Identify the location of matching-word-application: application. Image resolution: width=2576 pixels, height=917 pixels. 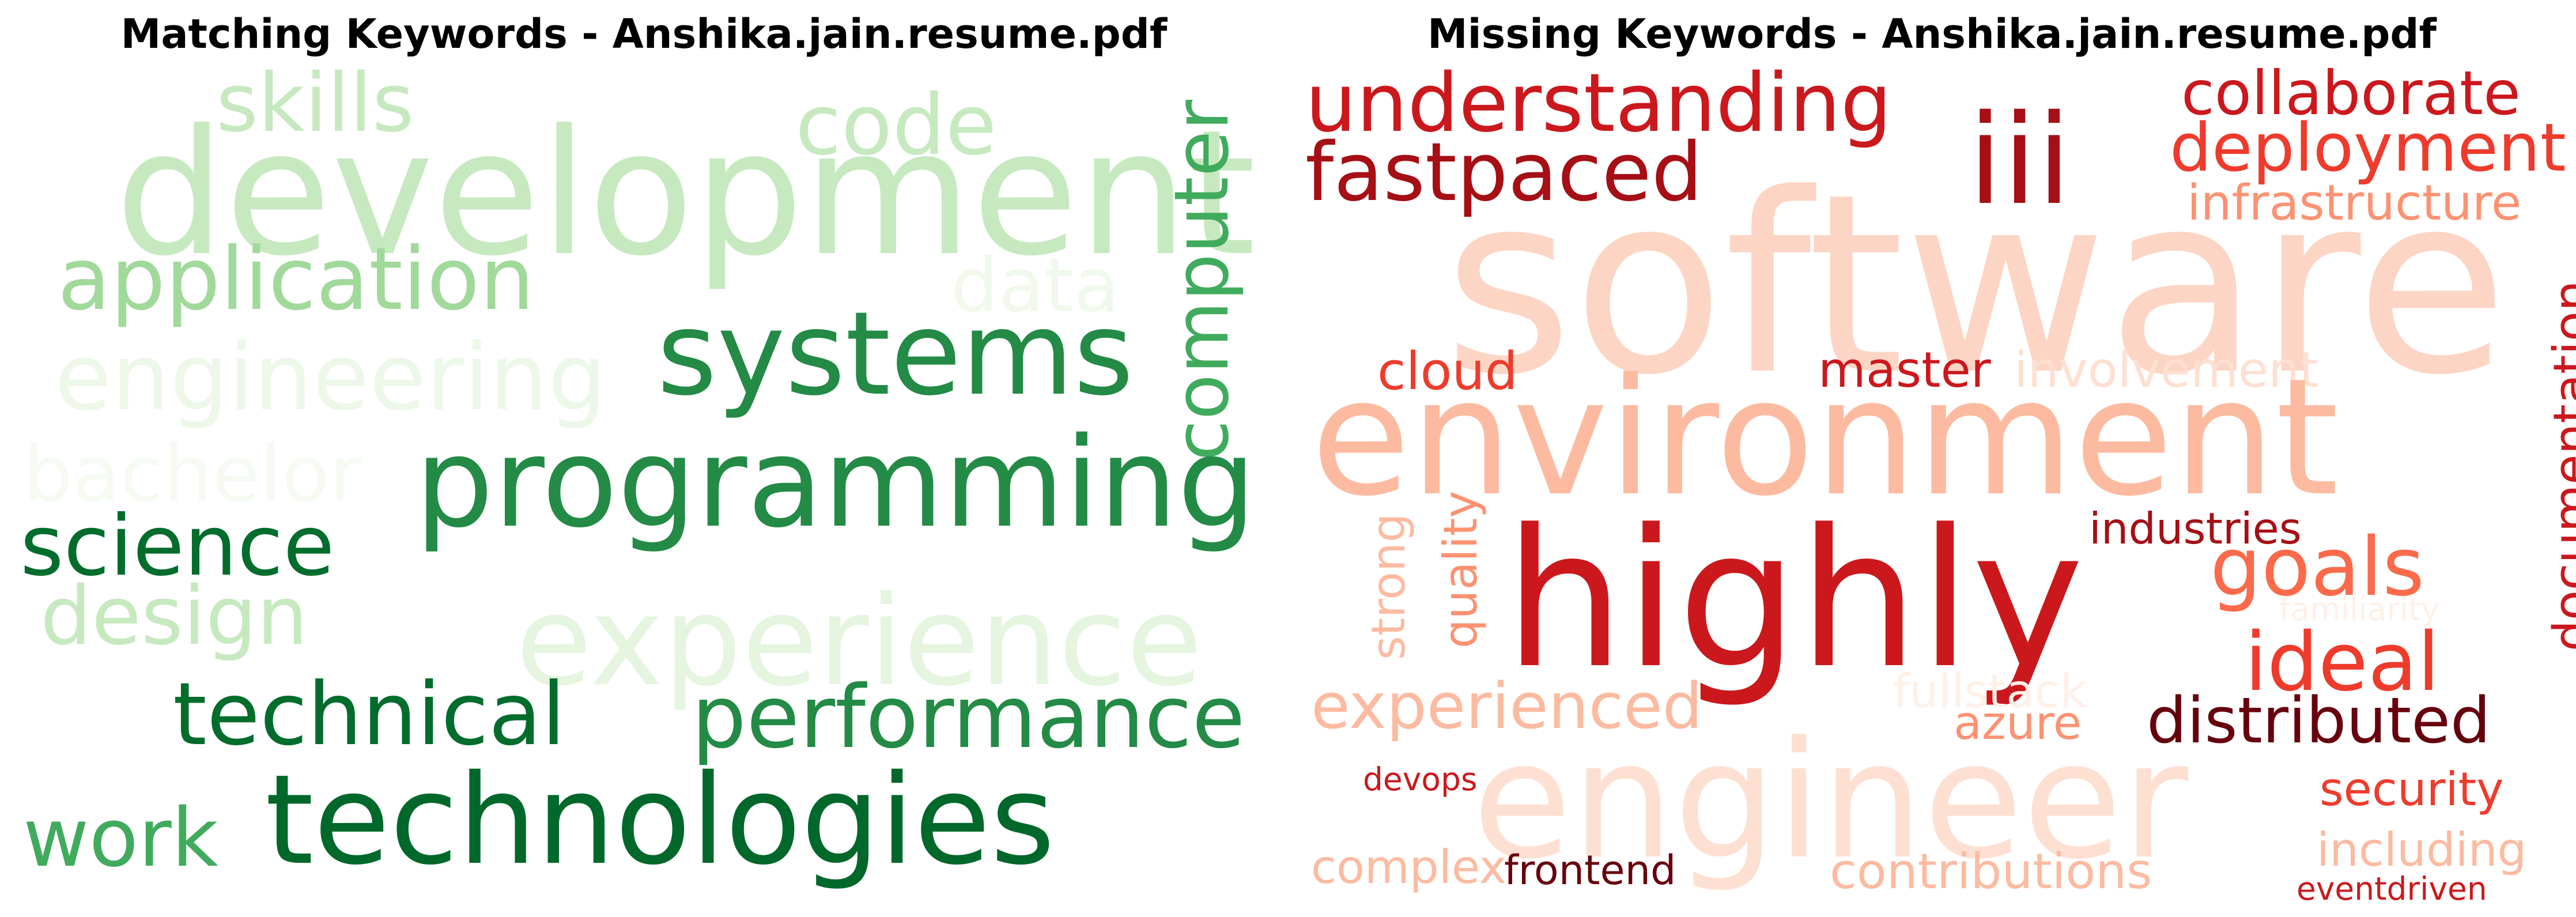
(296, 279).